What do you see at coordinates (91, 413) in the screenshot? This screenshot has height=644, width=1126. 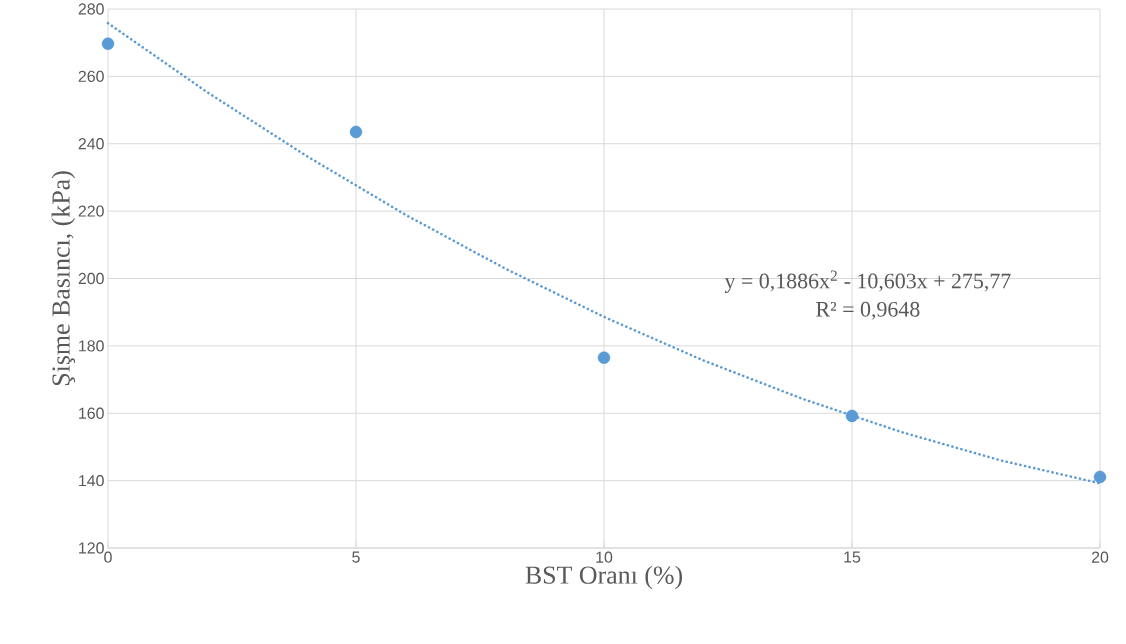 I see `y-tick-label: 160` at bounding box center [91, 413].